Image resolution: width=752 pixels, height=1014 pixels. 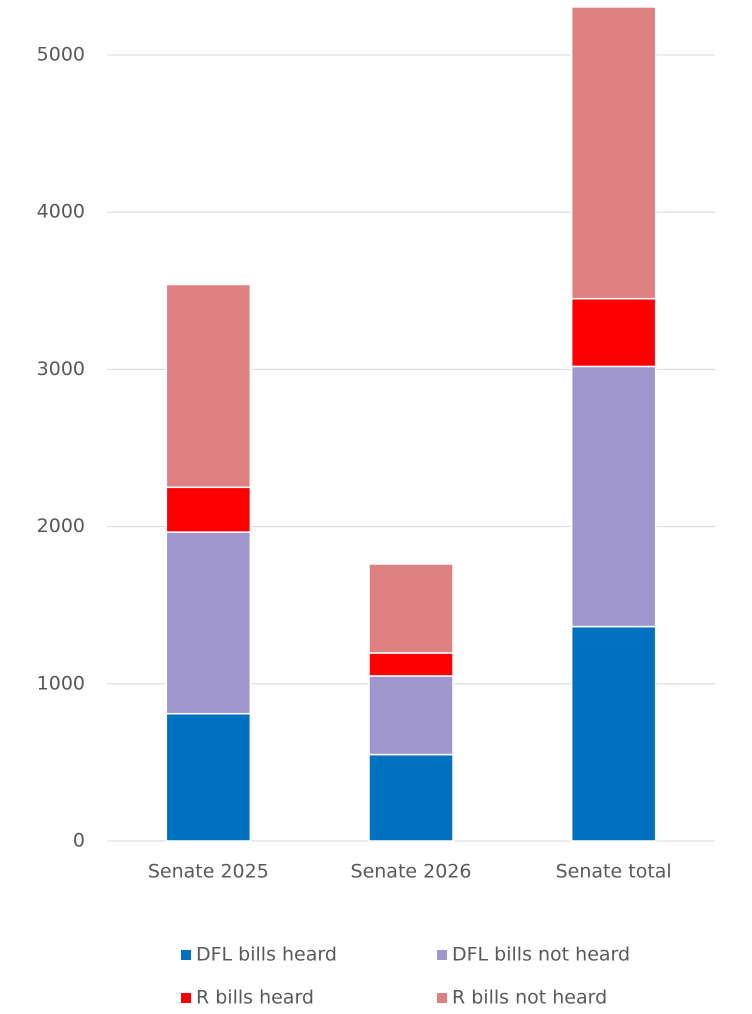 What do you see at coordinates (61, 55) in the screenshot?
I see `y-tick-label: 5000` at bounding box center [61, 55].